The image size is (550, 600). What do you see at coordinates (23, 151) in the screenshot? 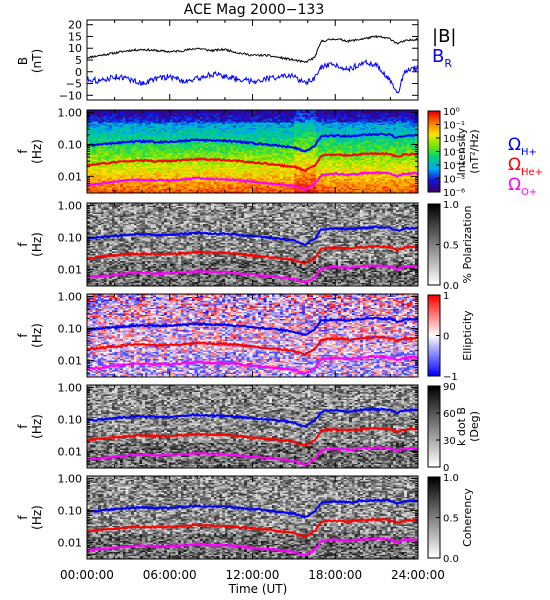
I see `intensity-ylabel: f` at bounding box center [23, 151].